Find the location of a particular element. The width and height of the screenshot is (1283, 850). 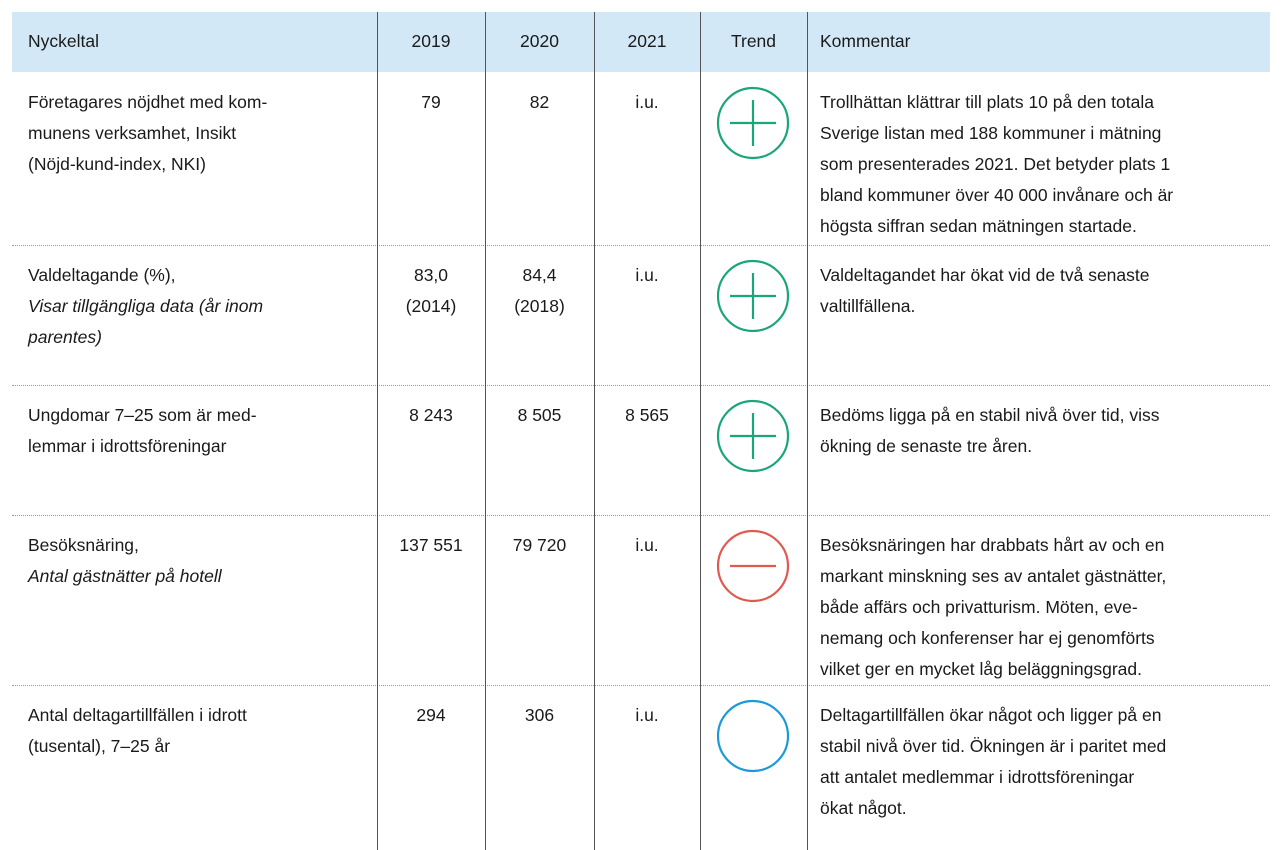

cell-line: Valdeltagande (%), is located at coordinates (102, 275).